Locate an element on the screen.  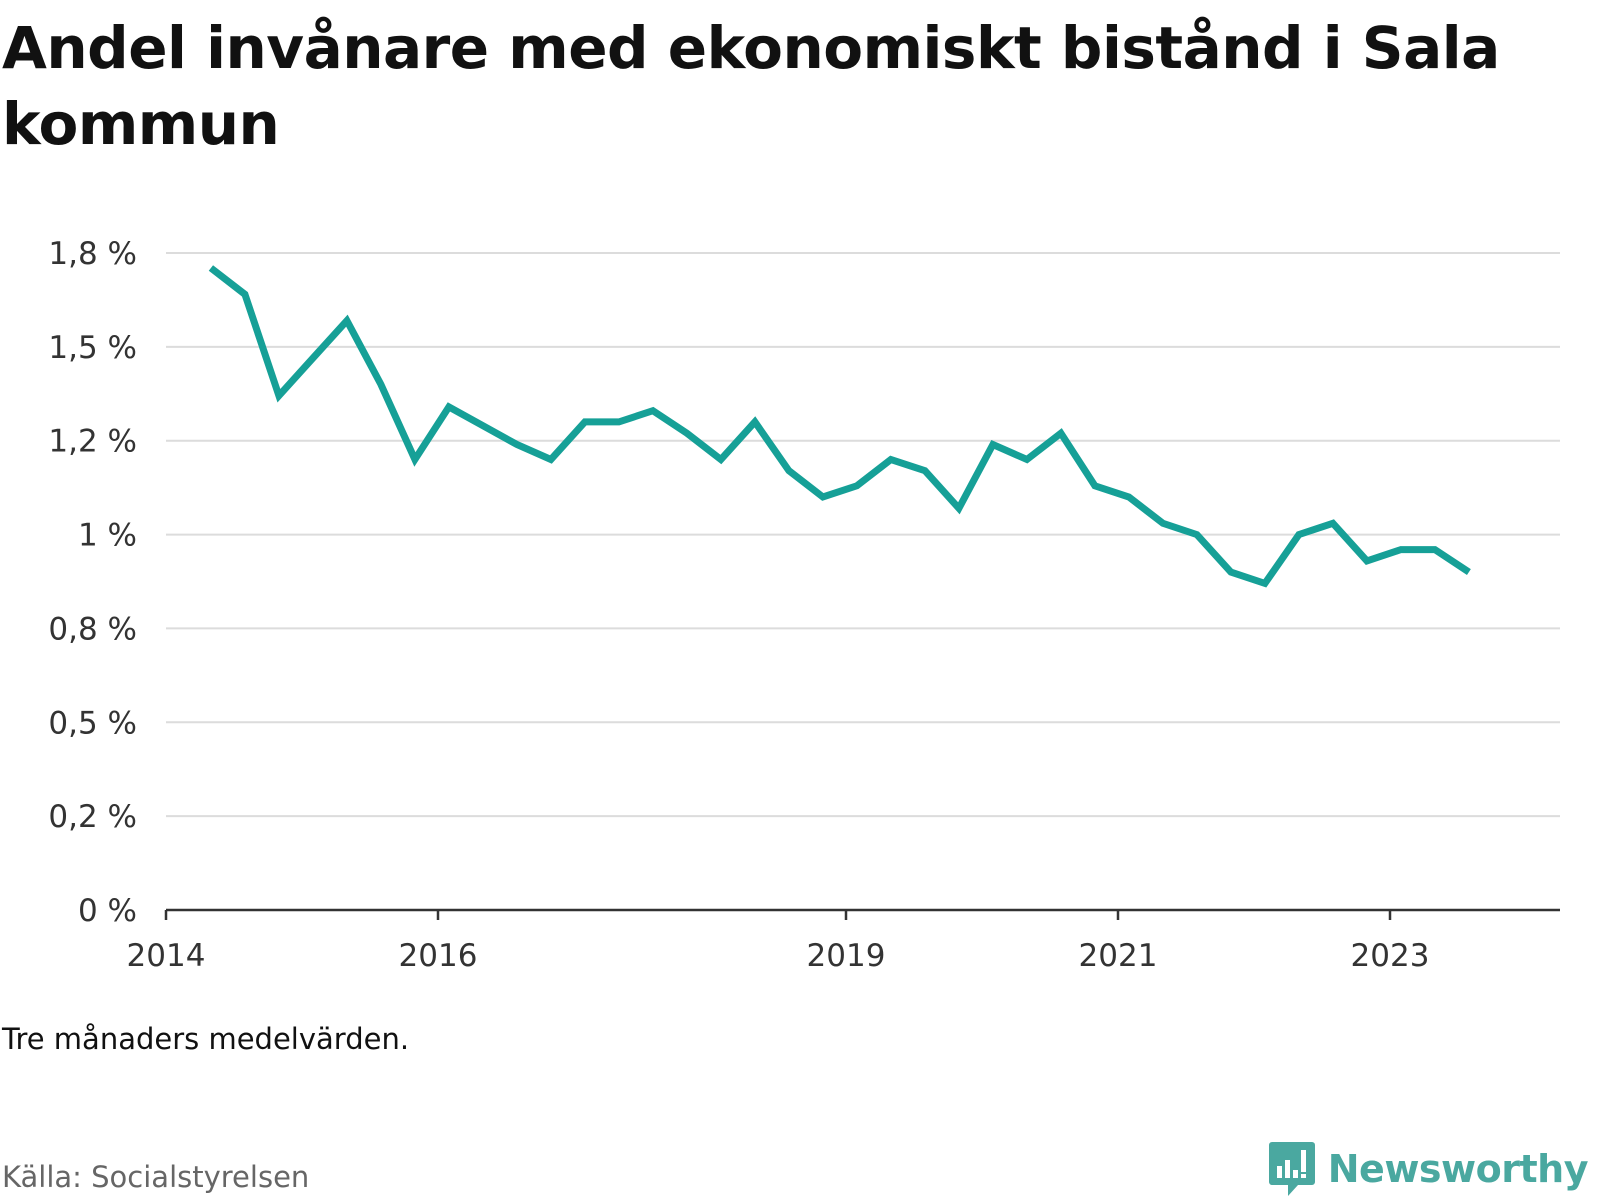
y-tick-label: 1,2 % is located at coordinates (92, 442).